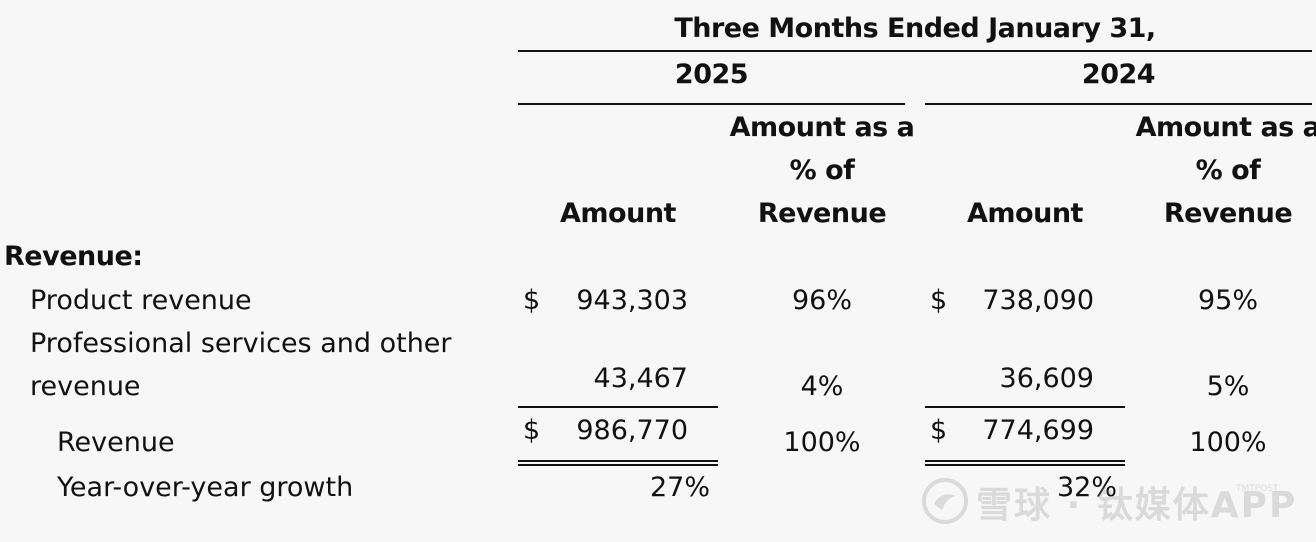 The width and height of the screenshot is (1316, 542). I want to click on pct-2024: 5%, so click(1228, 386).